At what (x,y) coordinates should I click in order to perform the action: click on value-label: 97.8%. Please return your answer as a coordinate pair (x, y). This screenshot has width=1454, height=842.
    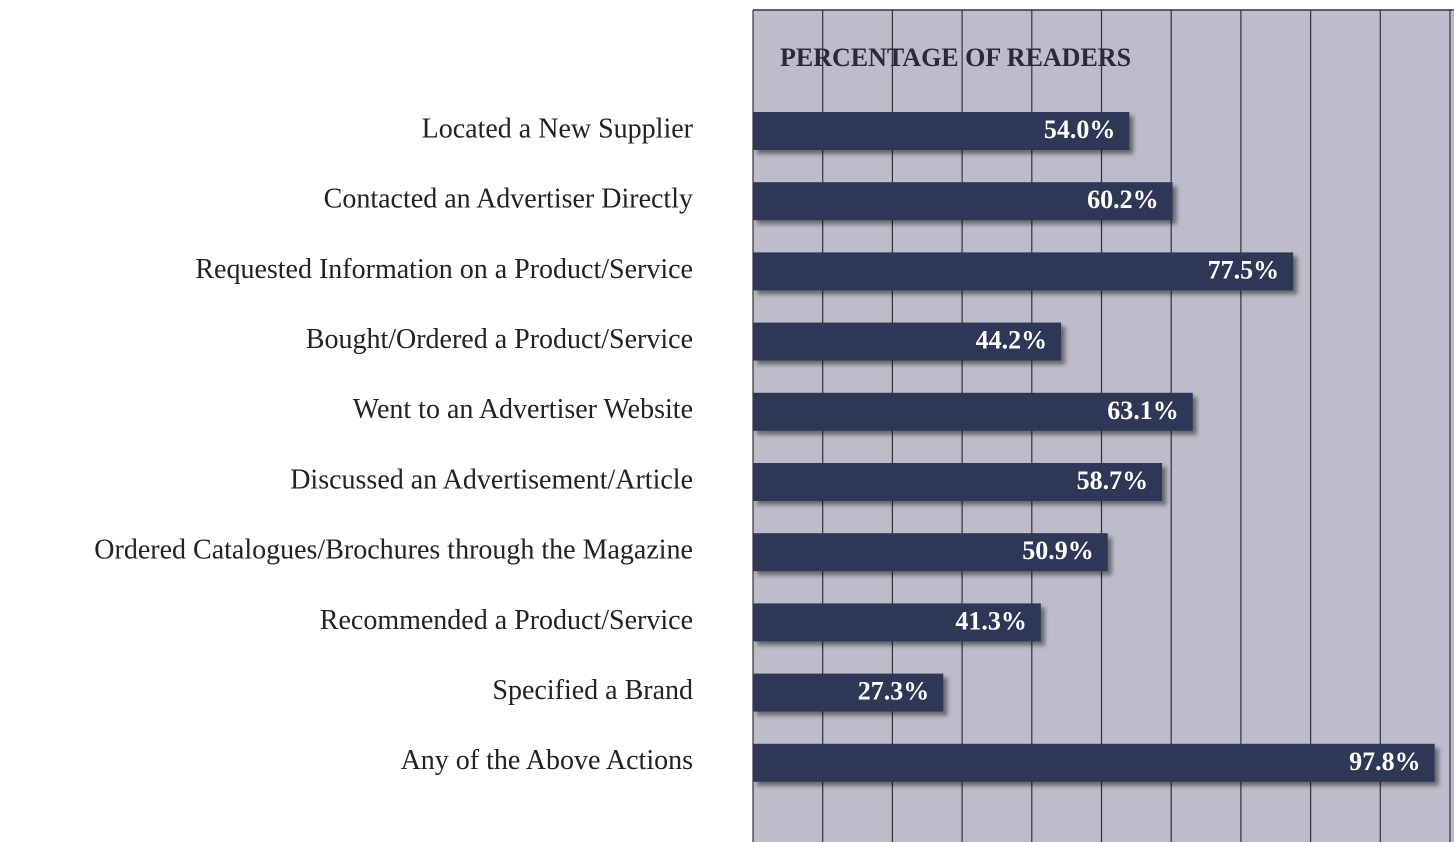
    Looking at the image, I should click on (1385, 761).